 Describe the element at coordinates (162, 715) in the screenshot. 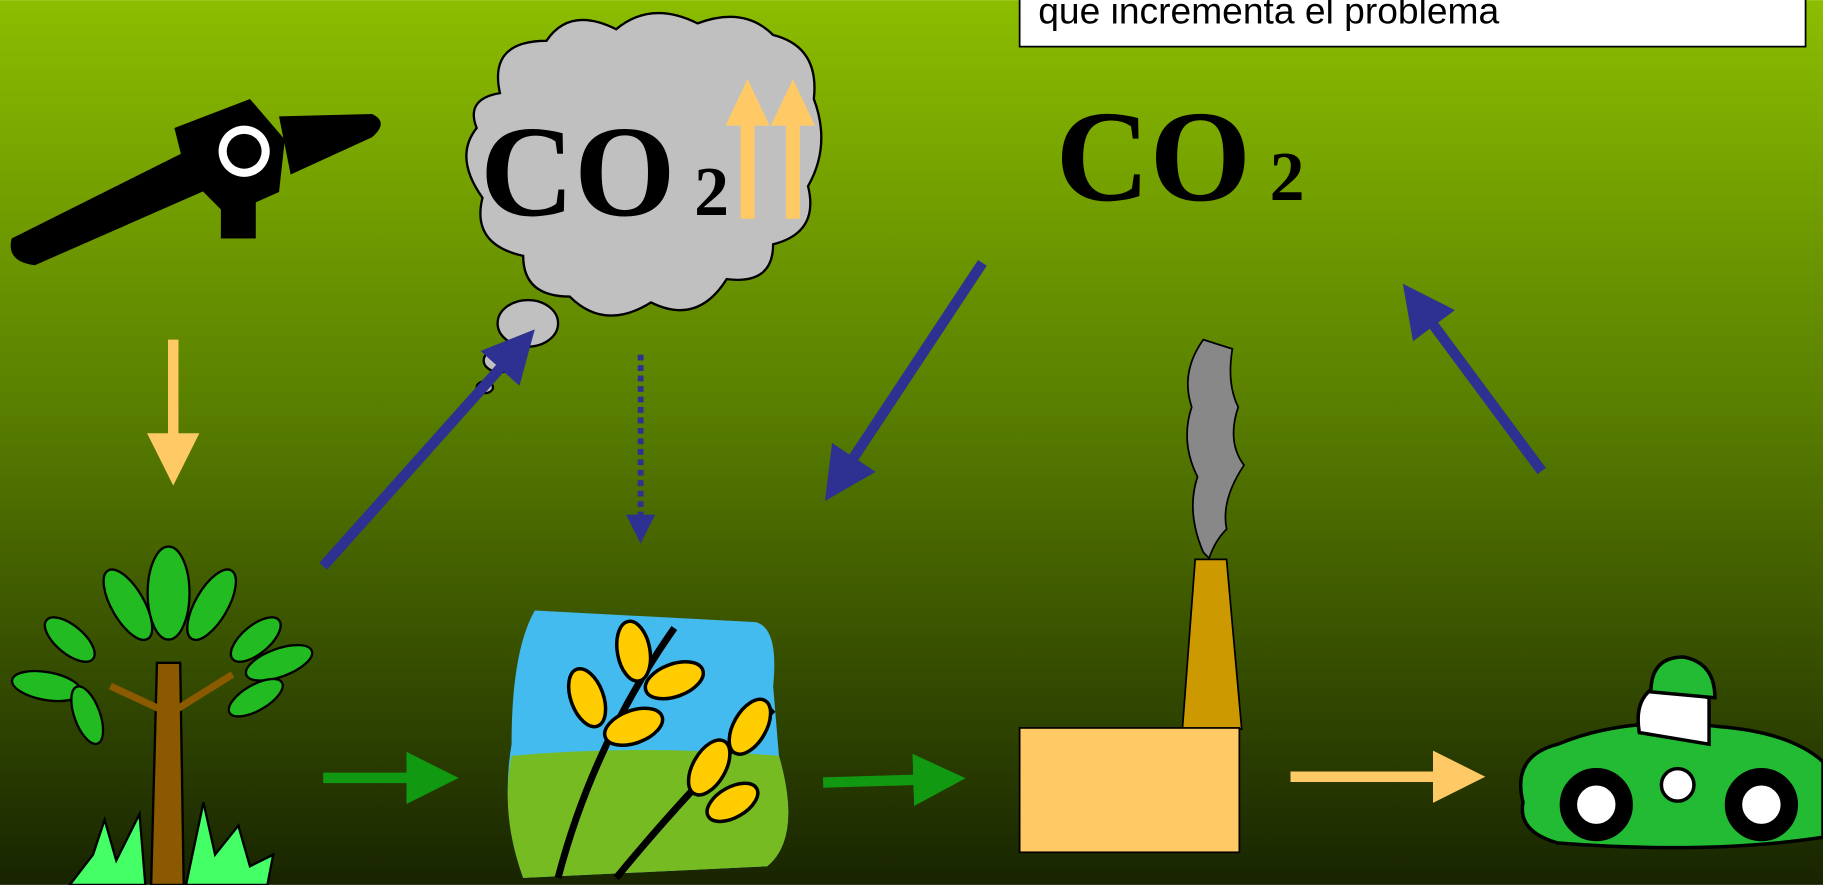

I see `tree-icon` at that location.